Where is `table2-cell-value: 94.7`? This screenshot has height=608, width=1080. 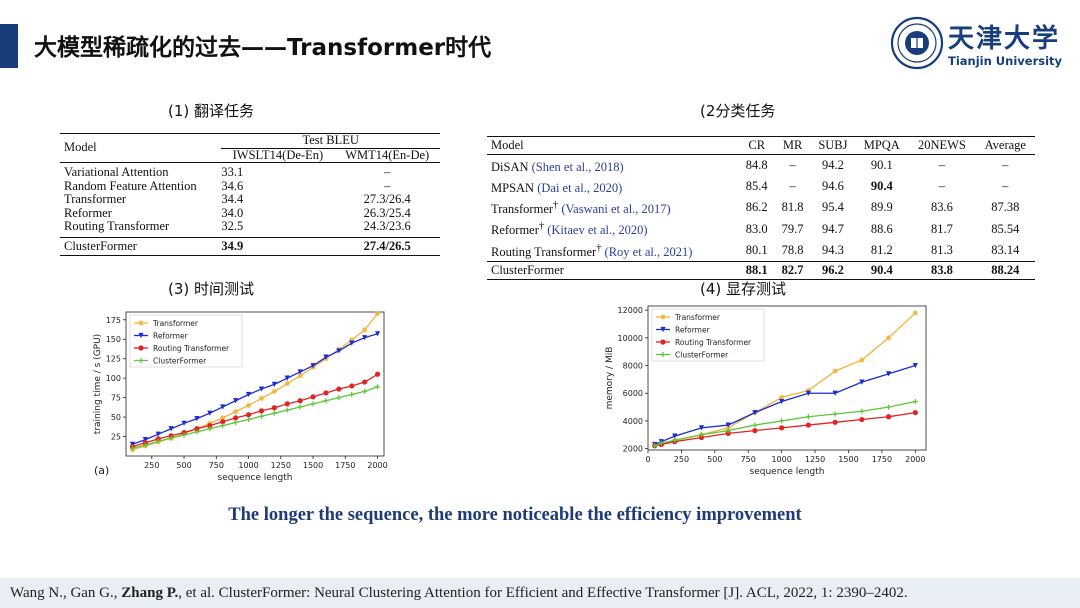
table2-cell-value: 94.7 is located at coordinates (832, 228).